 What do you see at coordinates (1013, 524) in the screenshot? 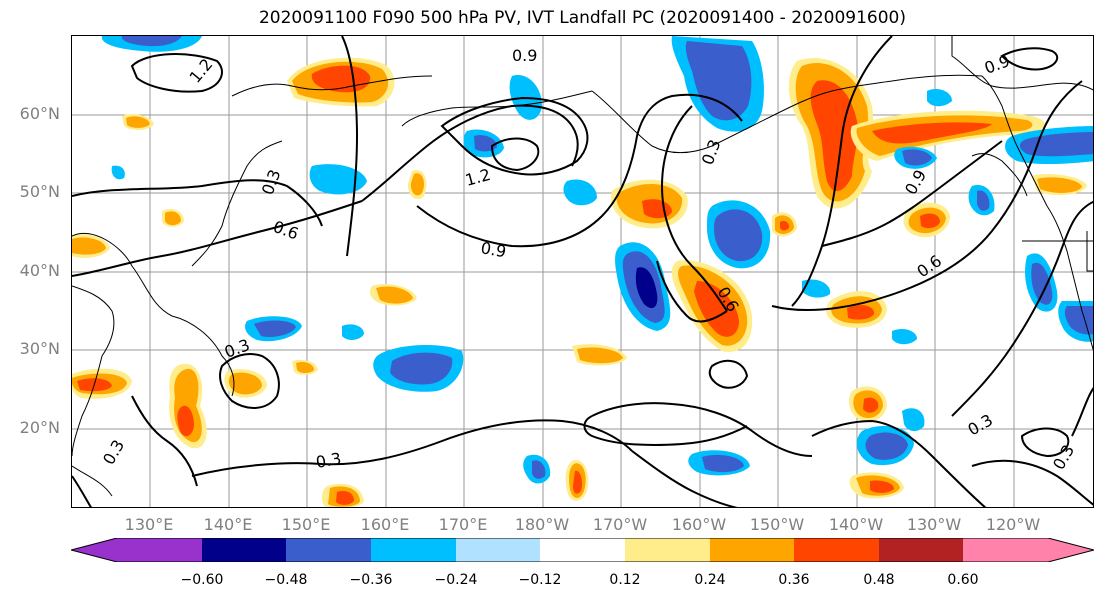
I see `lon-label: 120°W` at bounding box center [1013, 524].